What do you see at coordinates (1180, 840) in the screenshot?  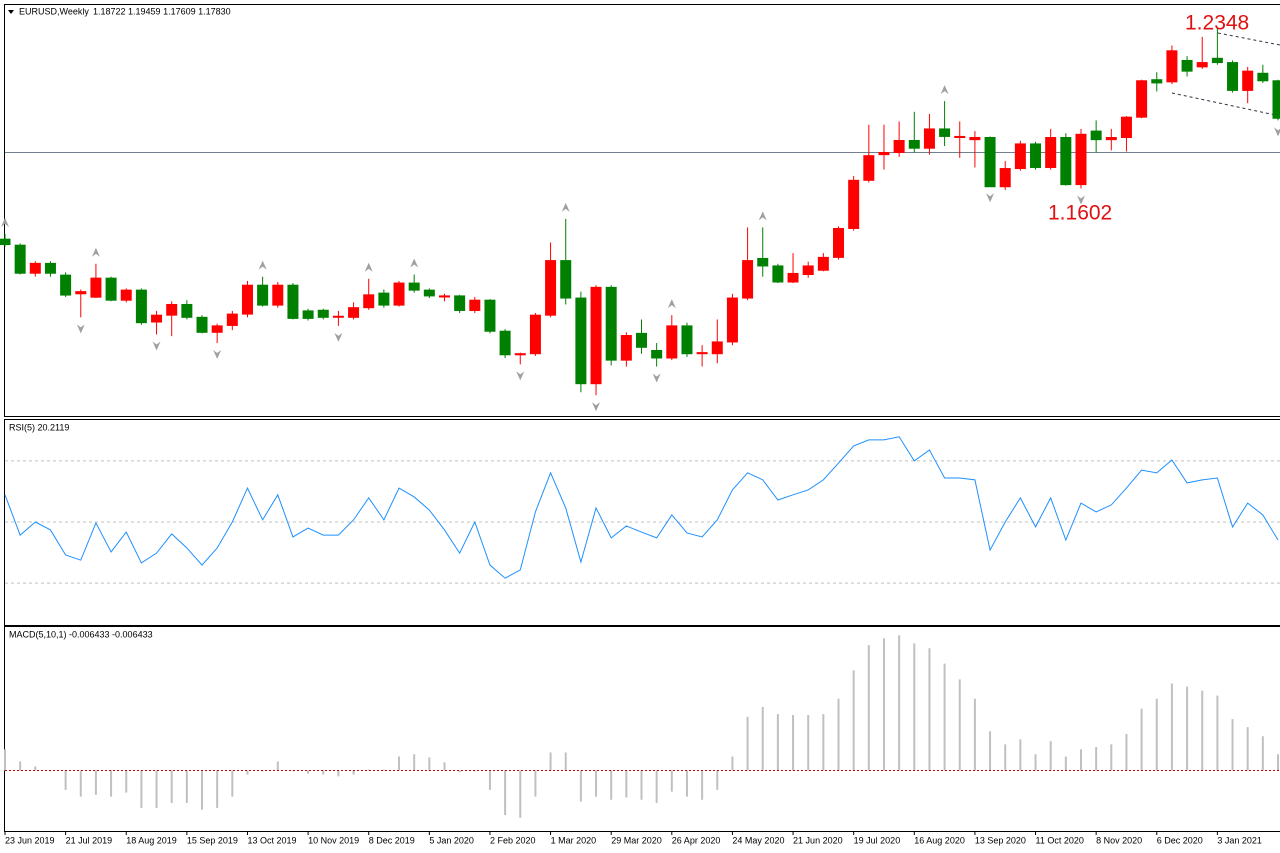 I see `x-tick-label: 6 Dec 2020` at bounding box center [1180, 840].